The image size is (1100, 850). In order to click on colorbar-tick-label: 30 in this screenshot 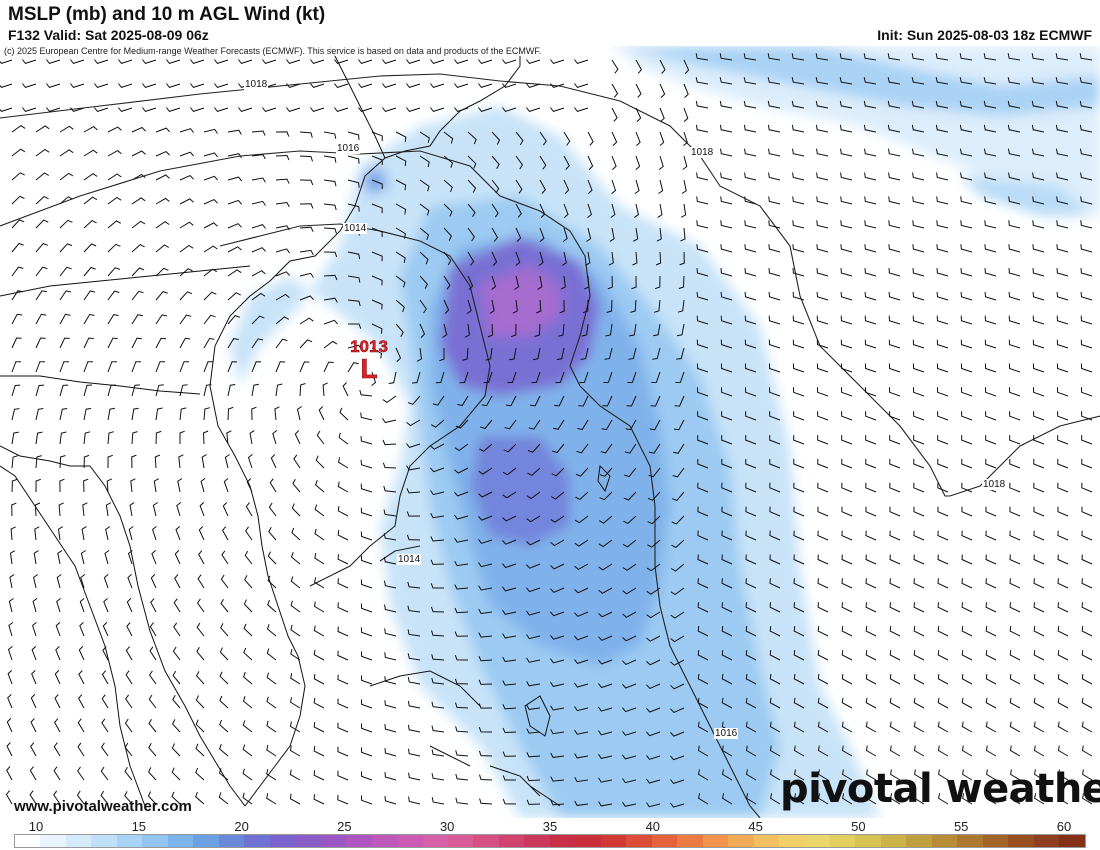, I will do `click(447, 826)`.